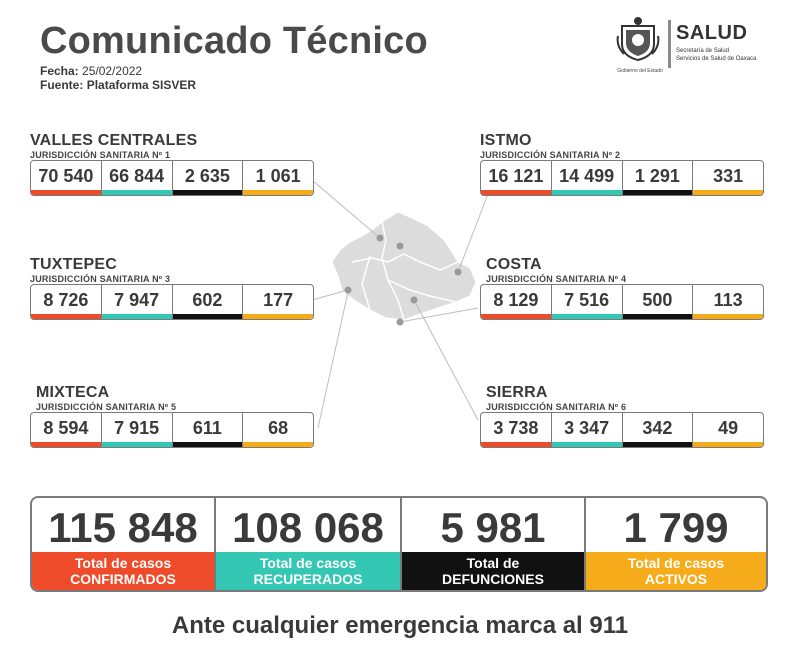 Image resolution: width=800 pixels, height=671 pixels. Describe the element at coordinates (550, 155) in the screenshot. I see `region-jurisdiction: JURISDICCIÓN SANITARIA Nº 2` at that location.